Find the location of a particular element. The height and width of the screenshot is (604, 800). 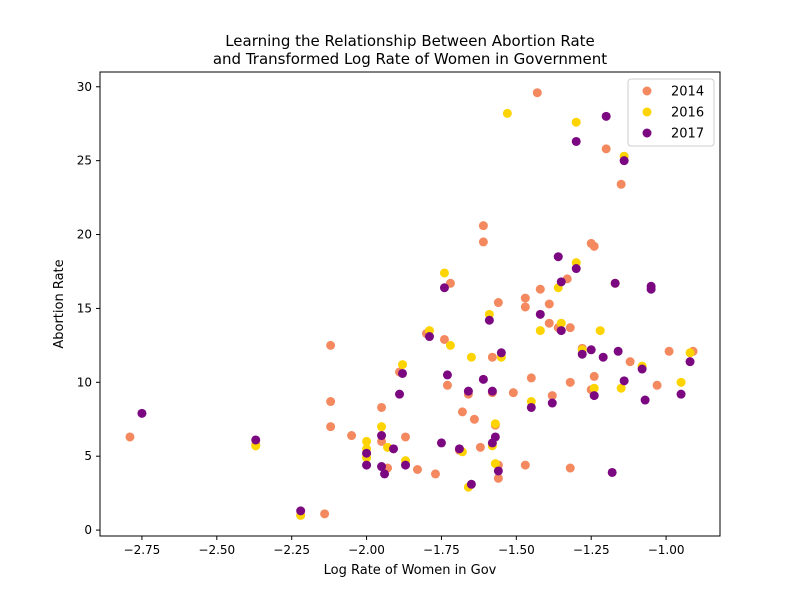

legend-marker-2017 is located at coordinates (647, 133).